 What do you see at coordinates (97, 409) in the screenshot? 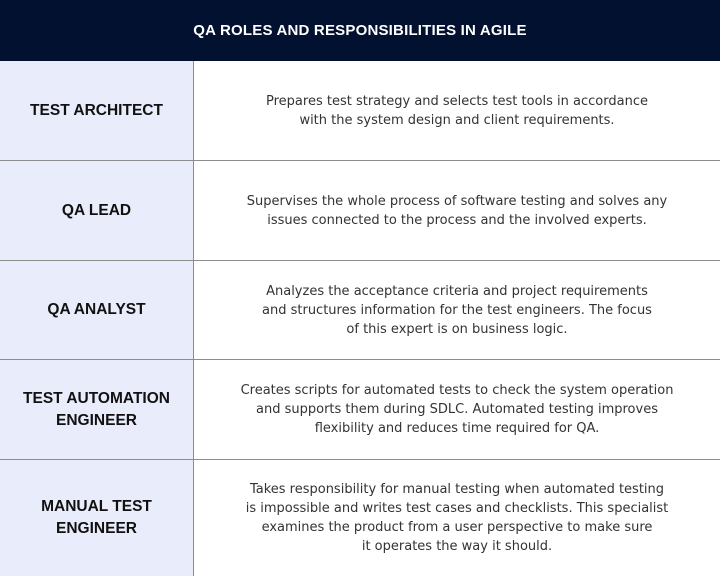
I see `role-name: TEST AUTOMATION ENGINEER` at bounding box center [97, 409].